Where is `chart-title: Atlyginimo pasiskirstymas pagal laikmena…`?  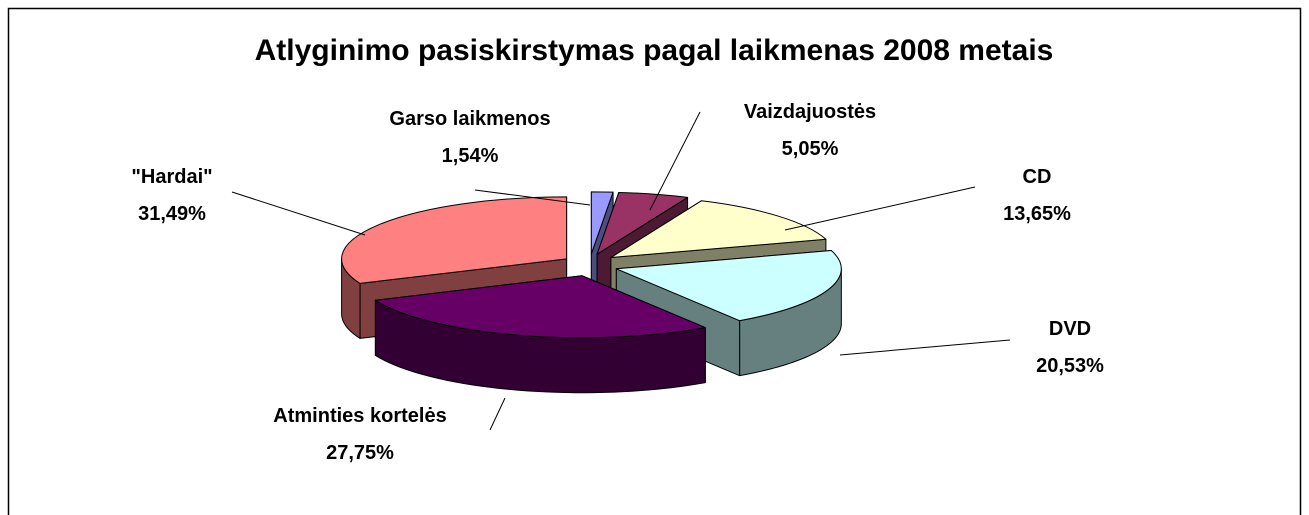
chart-title: Atlyginimo pasiskirstymas pagal laikmena… is located at coordinates (654, 50).